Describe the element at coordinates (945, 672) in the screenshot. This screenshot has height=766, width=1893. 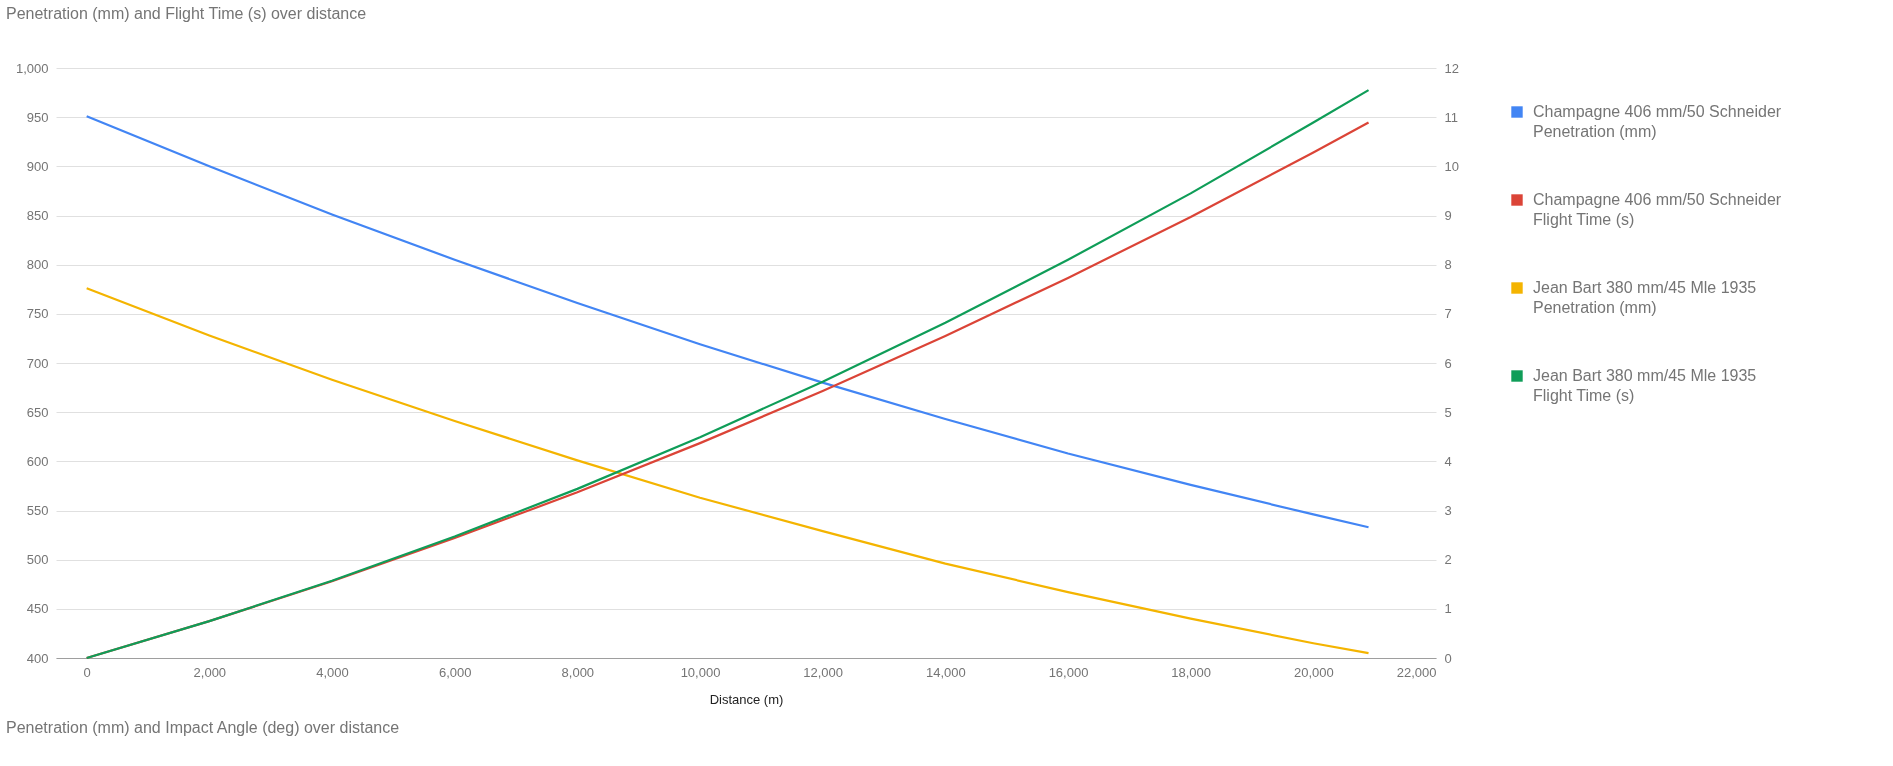
I see `x-tick-label: 14,000` at that location.